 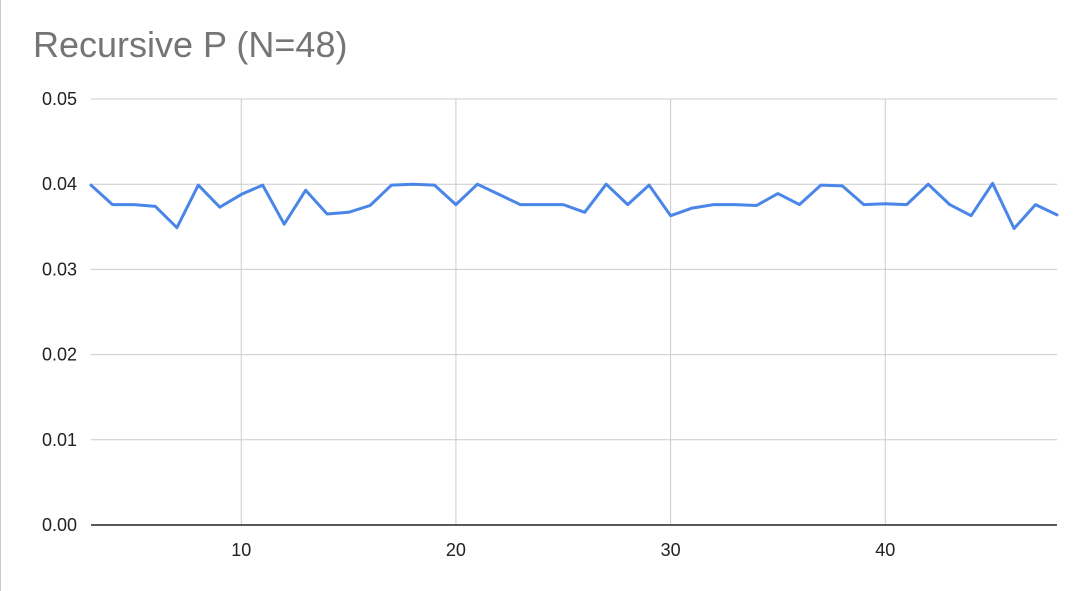 What do you see at coordinates (885, 550) in the screenshot?
I see `x-tick-label: 40` at bounding box center [885, 550].